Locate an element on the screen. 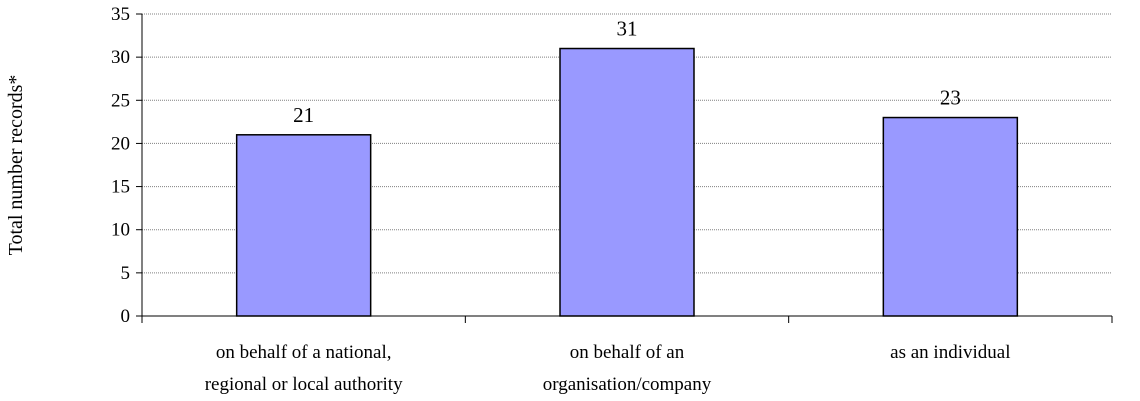  x-category-label: organisation/company is located at coordinates (627, 384).